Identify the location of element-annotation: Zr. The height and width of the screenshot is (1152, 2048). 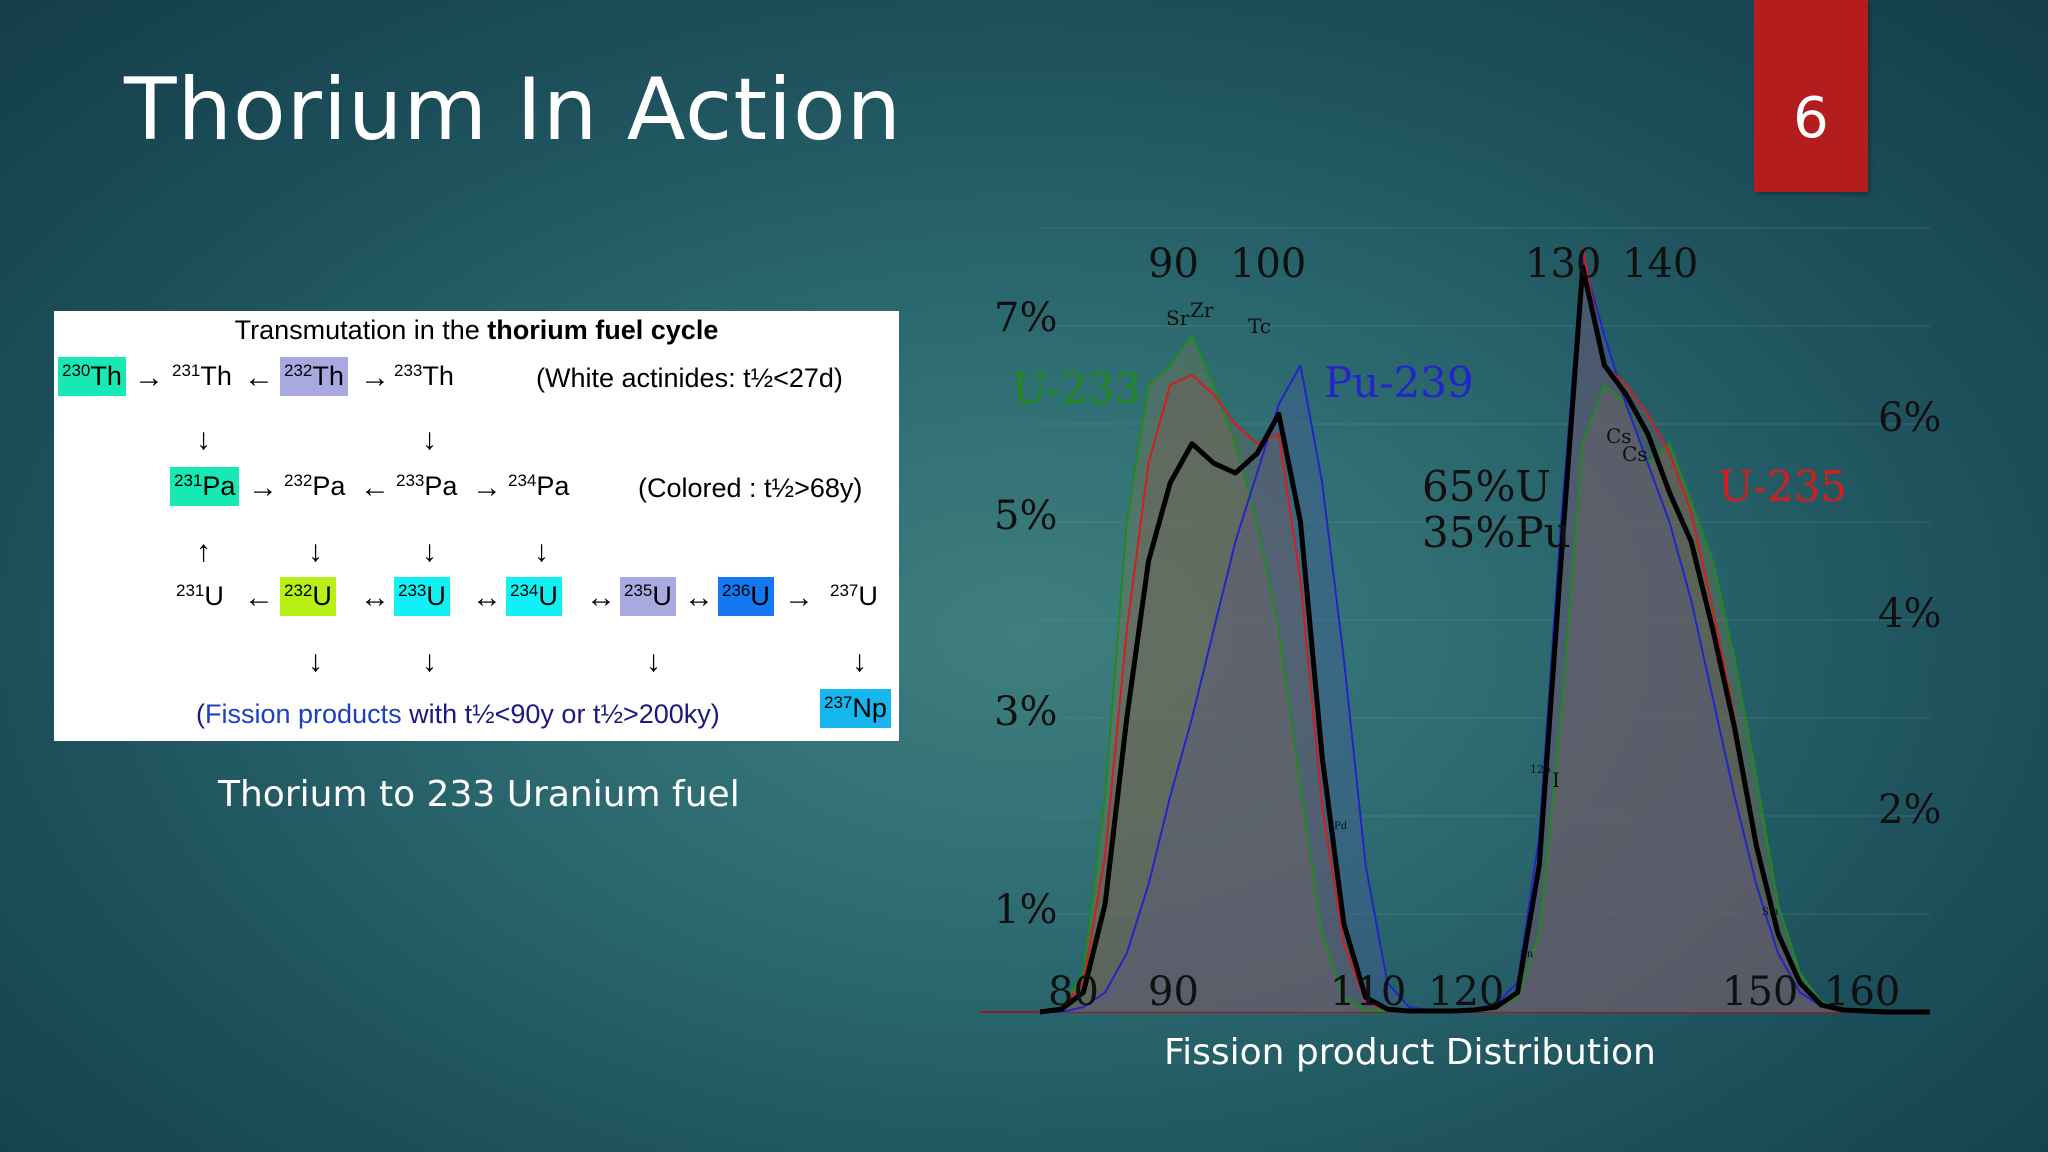
(1202, 310).